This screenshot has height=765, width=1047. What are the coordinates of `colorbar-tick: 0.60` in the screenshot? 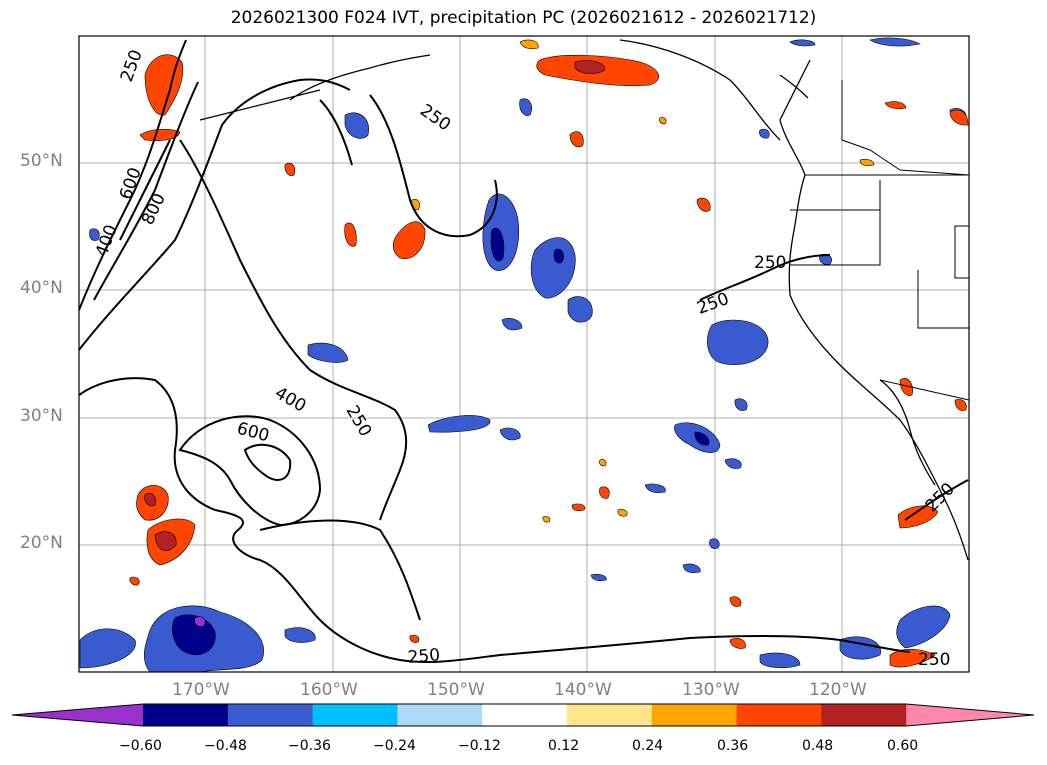 It's located at (903, 746).